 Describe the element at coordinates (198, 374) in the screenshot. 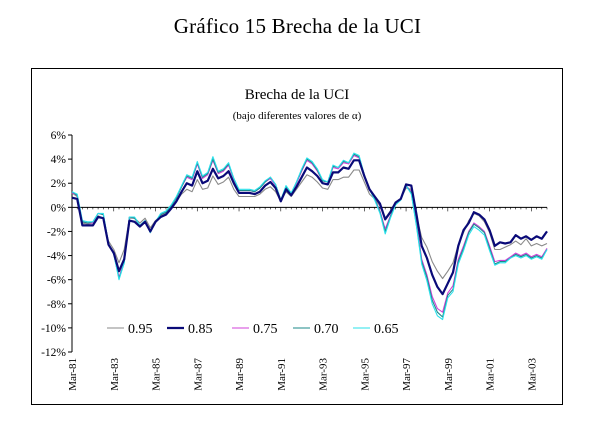

I see `x-tick-label: Mar-87` at that location.